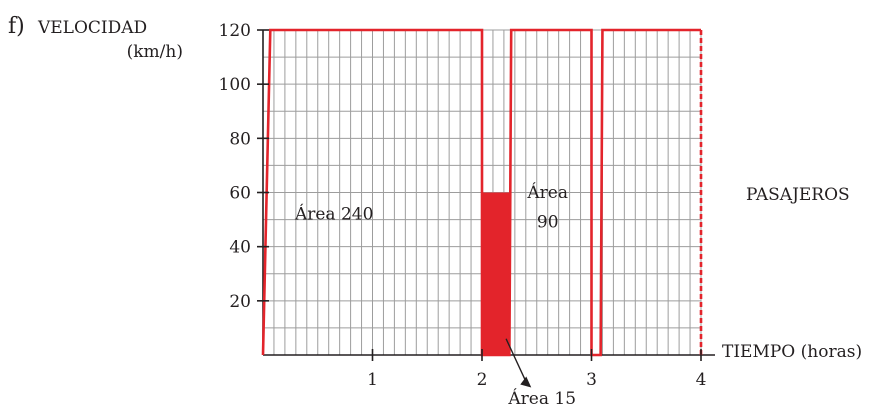 The image size is (883, 420). Describe the element at coordinates (235, 85) in the screenshot. I see `y-tick-label: 100` at that location.